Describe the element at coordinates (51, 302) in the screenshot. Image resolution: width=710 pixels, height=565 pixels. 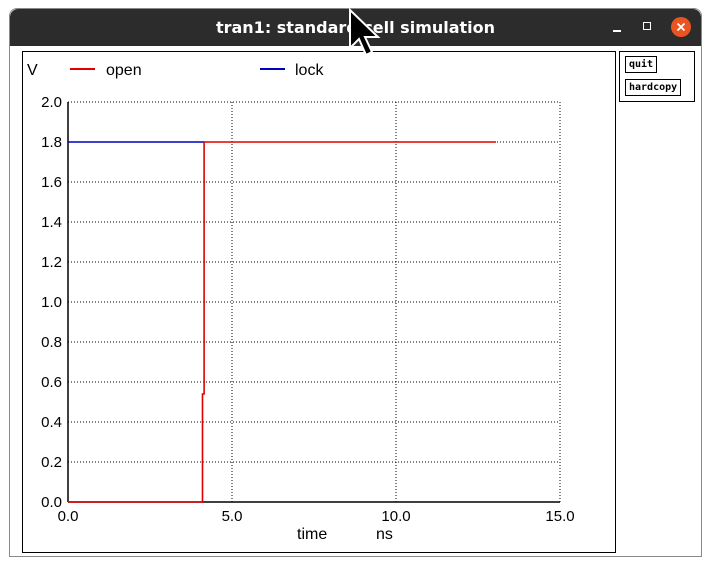
I see `y-tick-label: 1.0` at that location.